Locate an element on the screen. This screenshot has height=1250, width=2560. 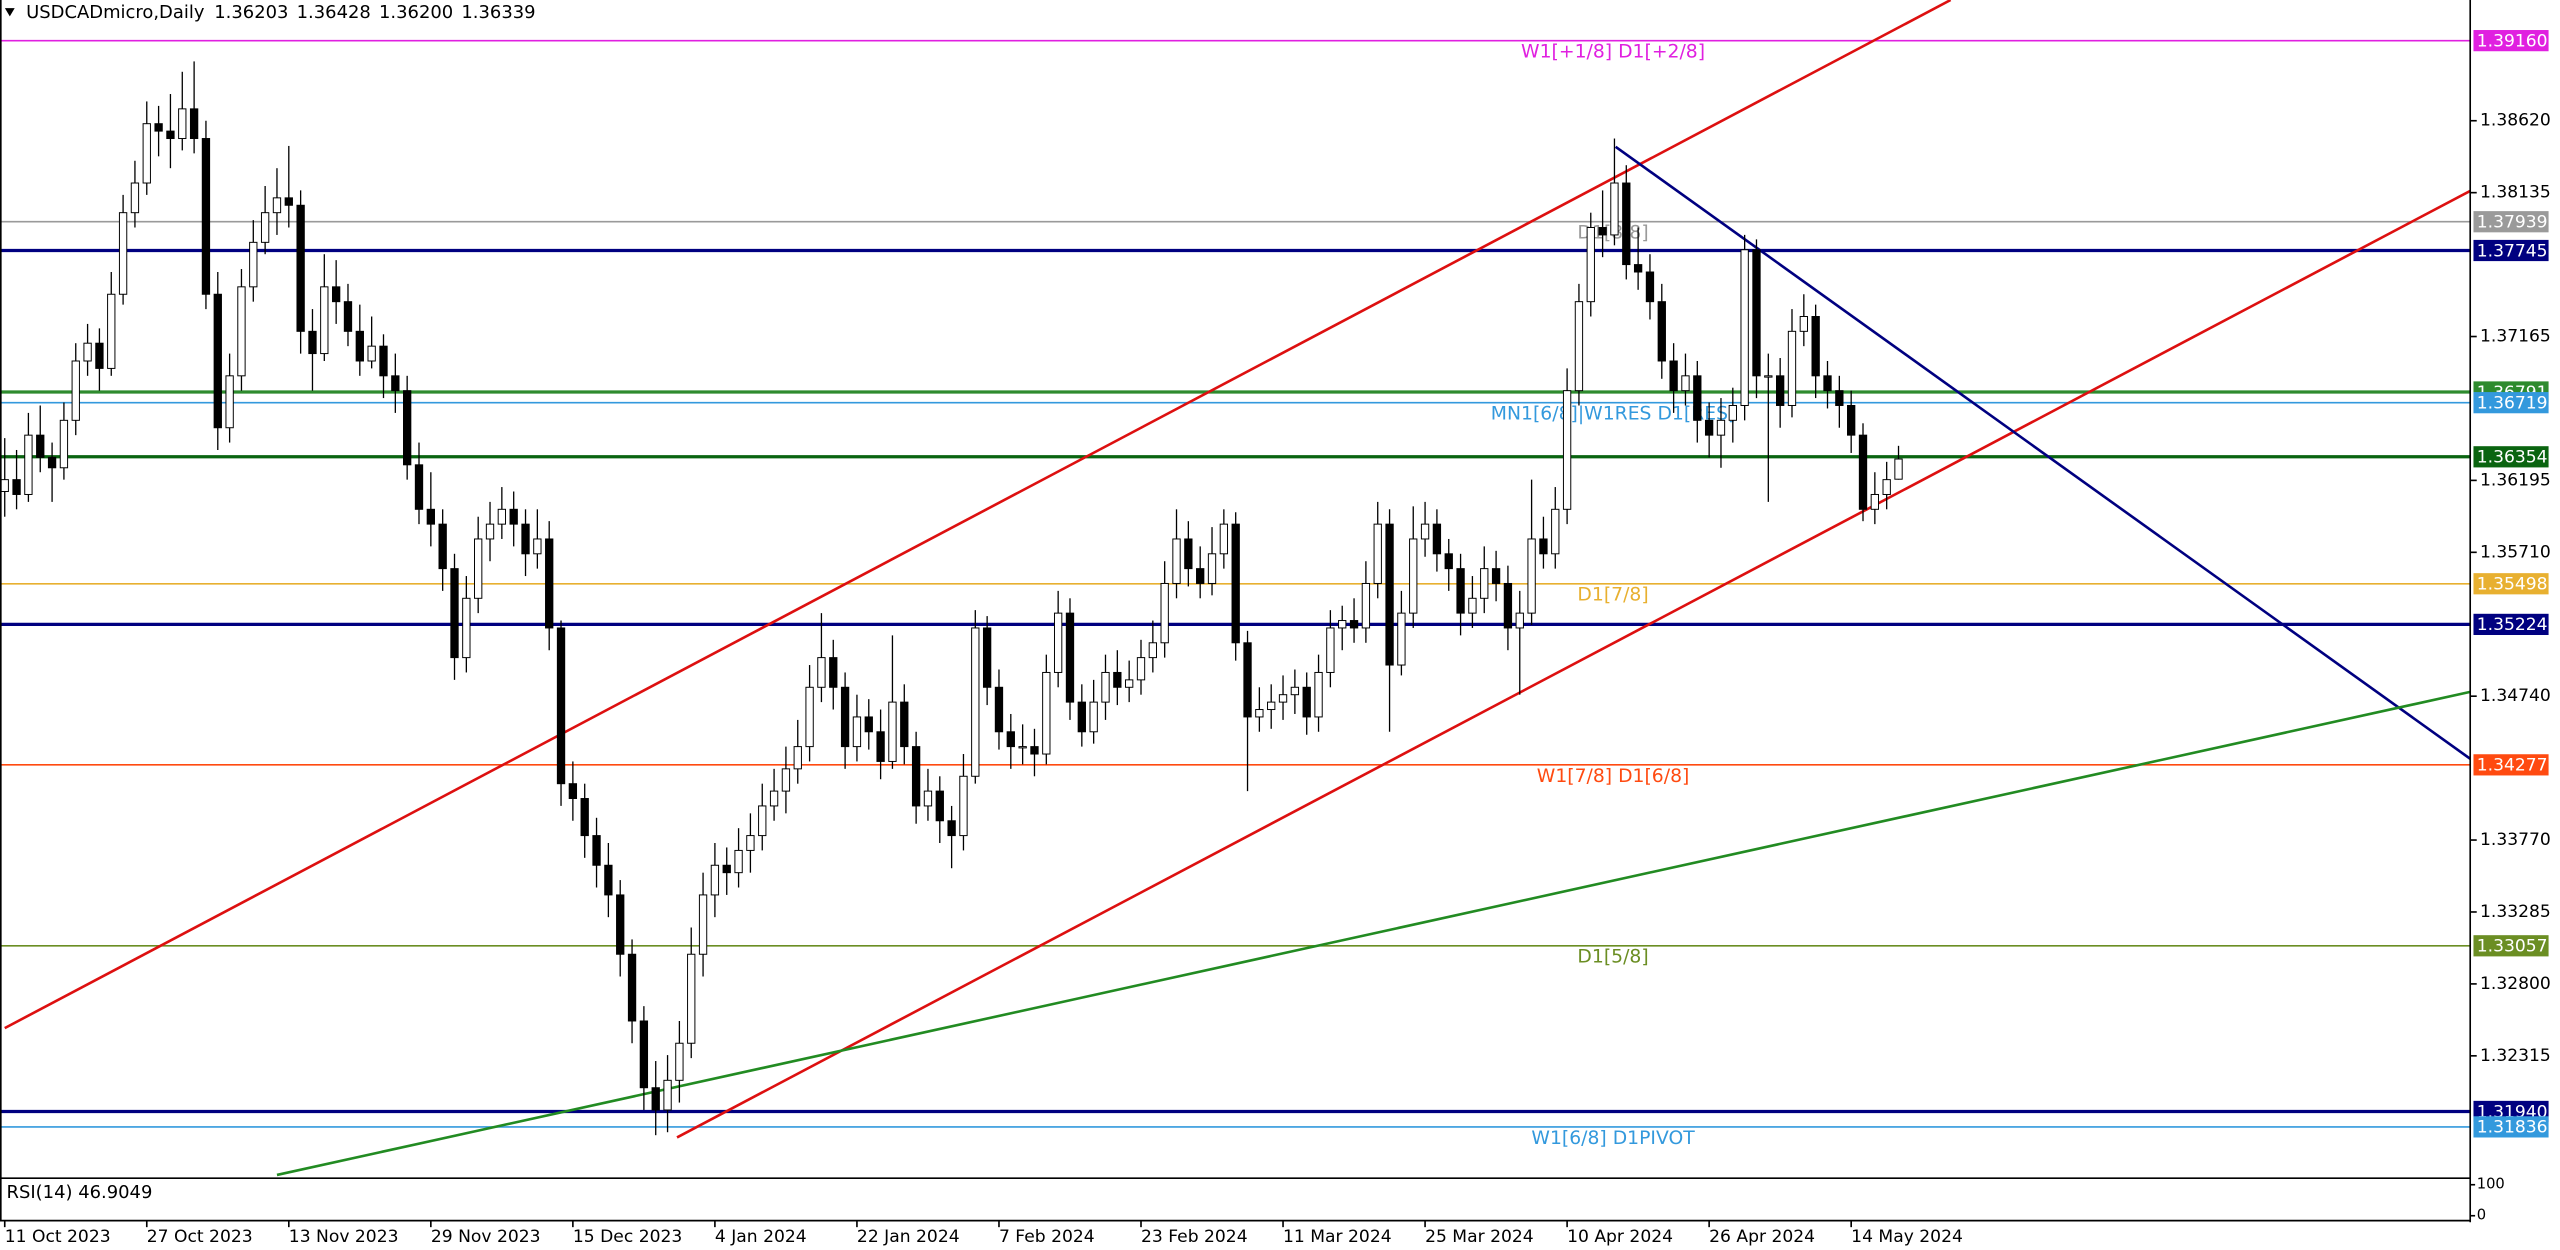
rsi-label: RSI(14) 46.9049 is located at coordinates (80, 1192).